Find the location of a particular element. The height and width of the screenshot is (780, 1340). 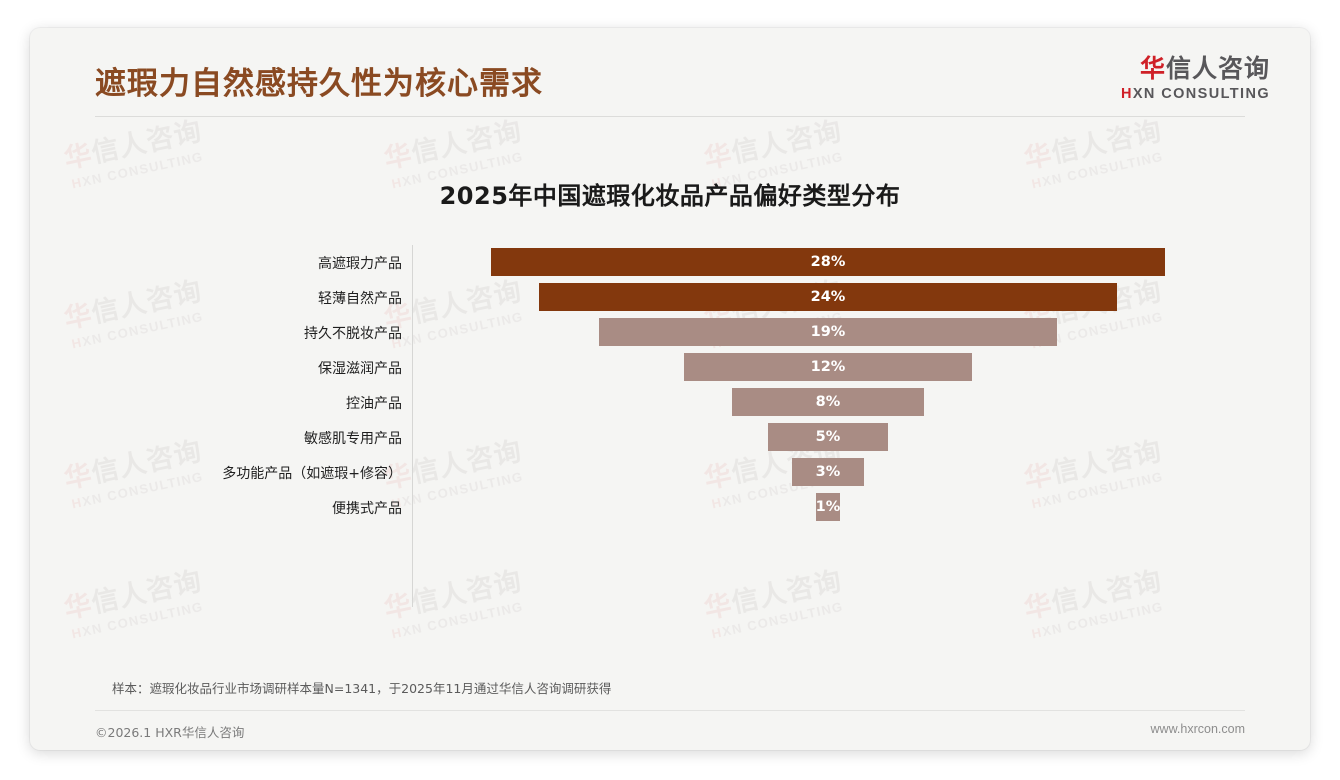

logo-english-text: HXN CONSULTING is located at coordinates (1195, 94).